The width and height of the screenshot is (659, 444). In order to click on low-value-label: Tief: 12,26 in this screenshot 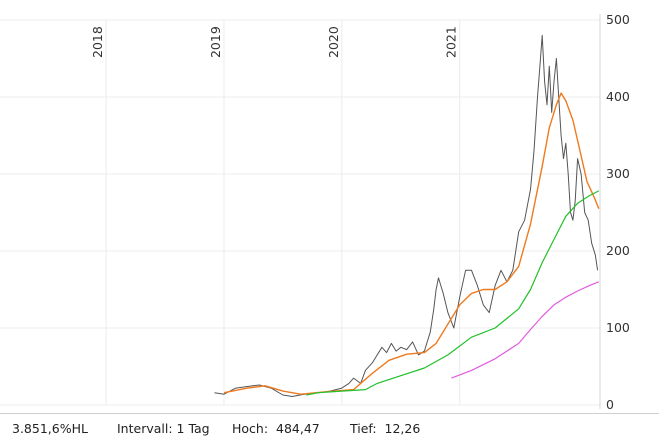, I will do `click(385, 428)`.